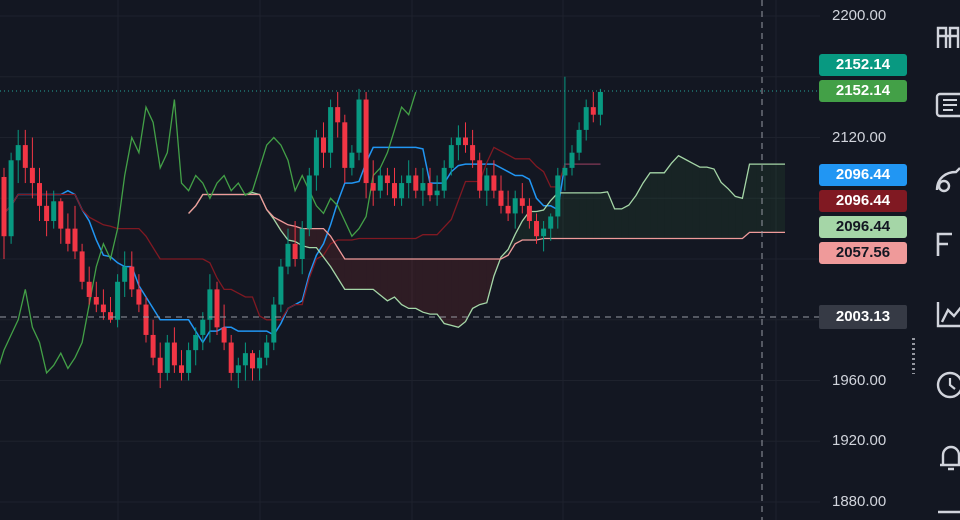 The image size is (960, 520). What do you see at coordinates (947, 36) in the screenshot?
I see `binoculars-icon` at bounding box center [947, 36].